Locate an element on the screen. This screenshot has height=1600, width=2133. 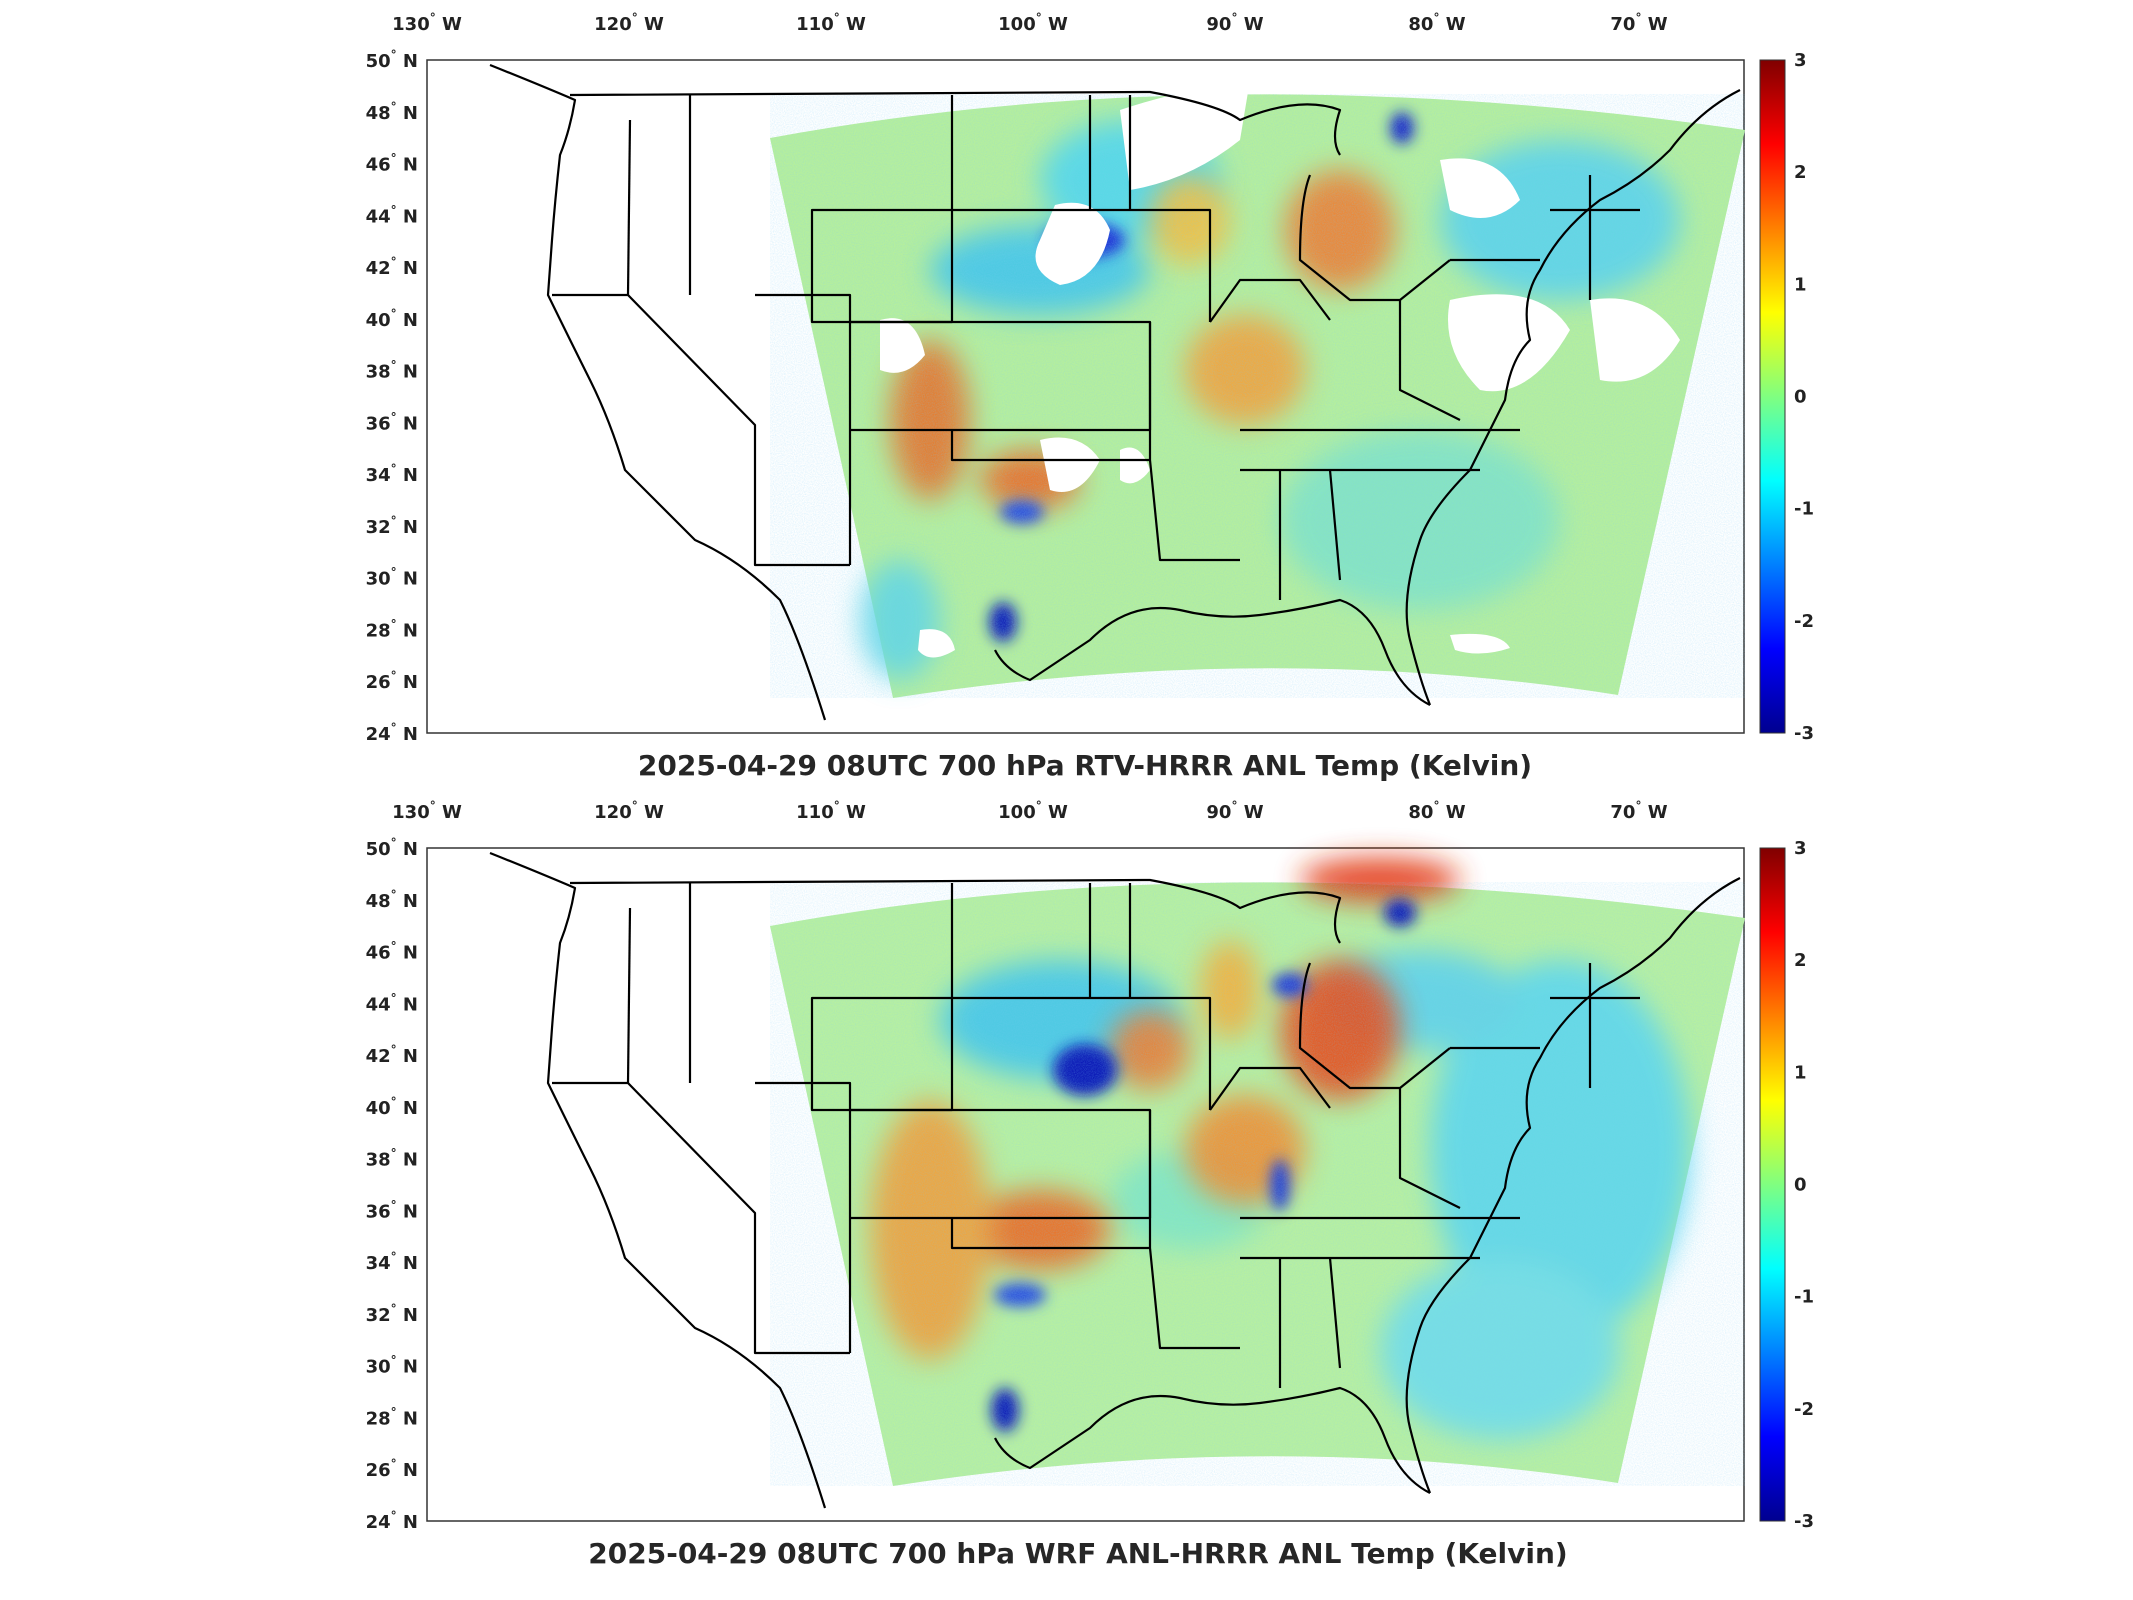
colorbar-tick-label: -3 is located at coordinates (1804, 1521).